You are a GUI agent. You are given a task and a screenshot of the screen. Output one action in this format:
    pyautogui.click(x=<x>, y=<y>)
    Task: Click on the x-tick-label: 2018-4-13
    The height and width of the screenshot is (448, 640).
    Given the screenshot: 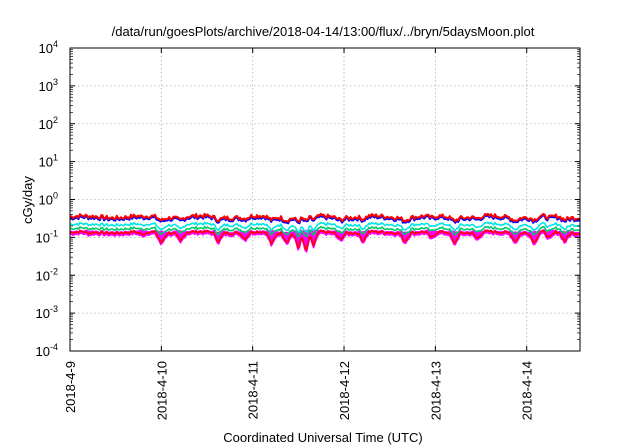 What is the action you would take?
    pyautogui.click(x=435, y=390)
    